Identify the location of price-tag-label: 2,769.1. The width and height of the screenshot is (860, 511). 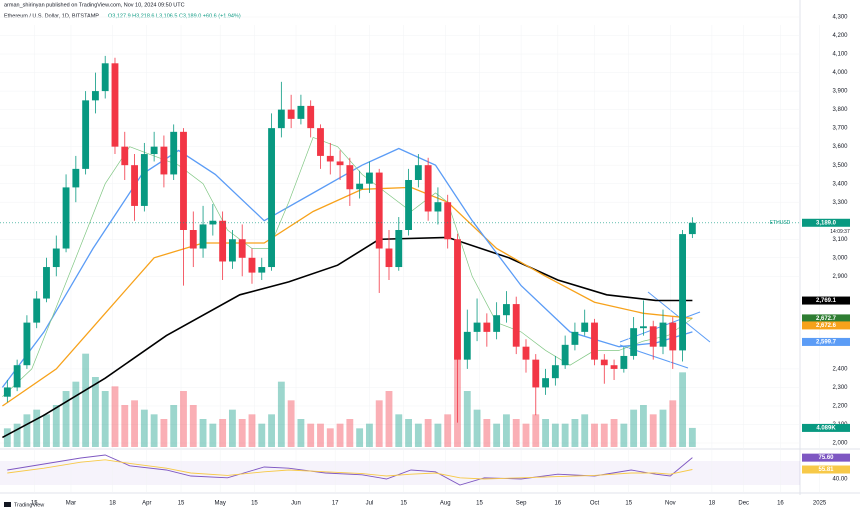
(826, 301).